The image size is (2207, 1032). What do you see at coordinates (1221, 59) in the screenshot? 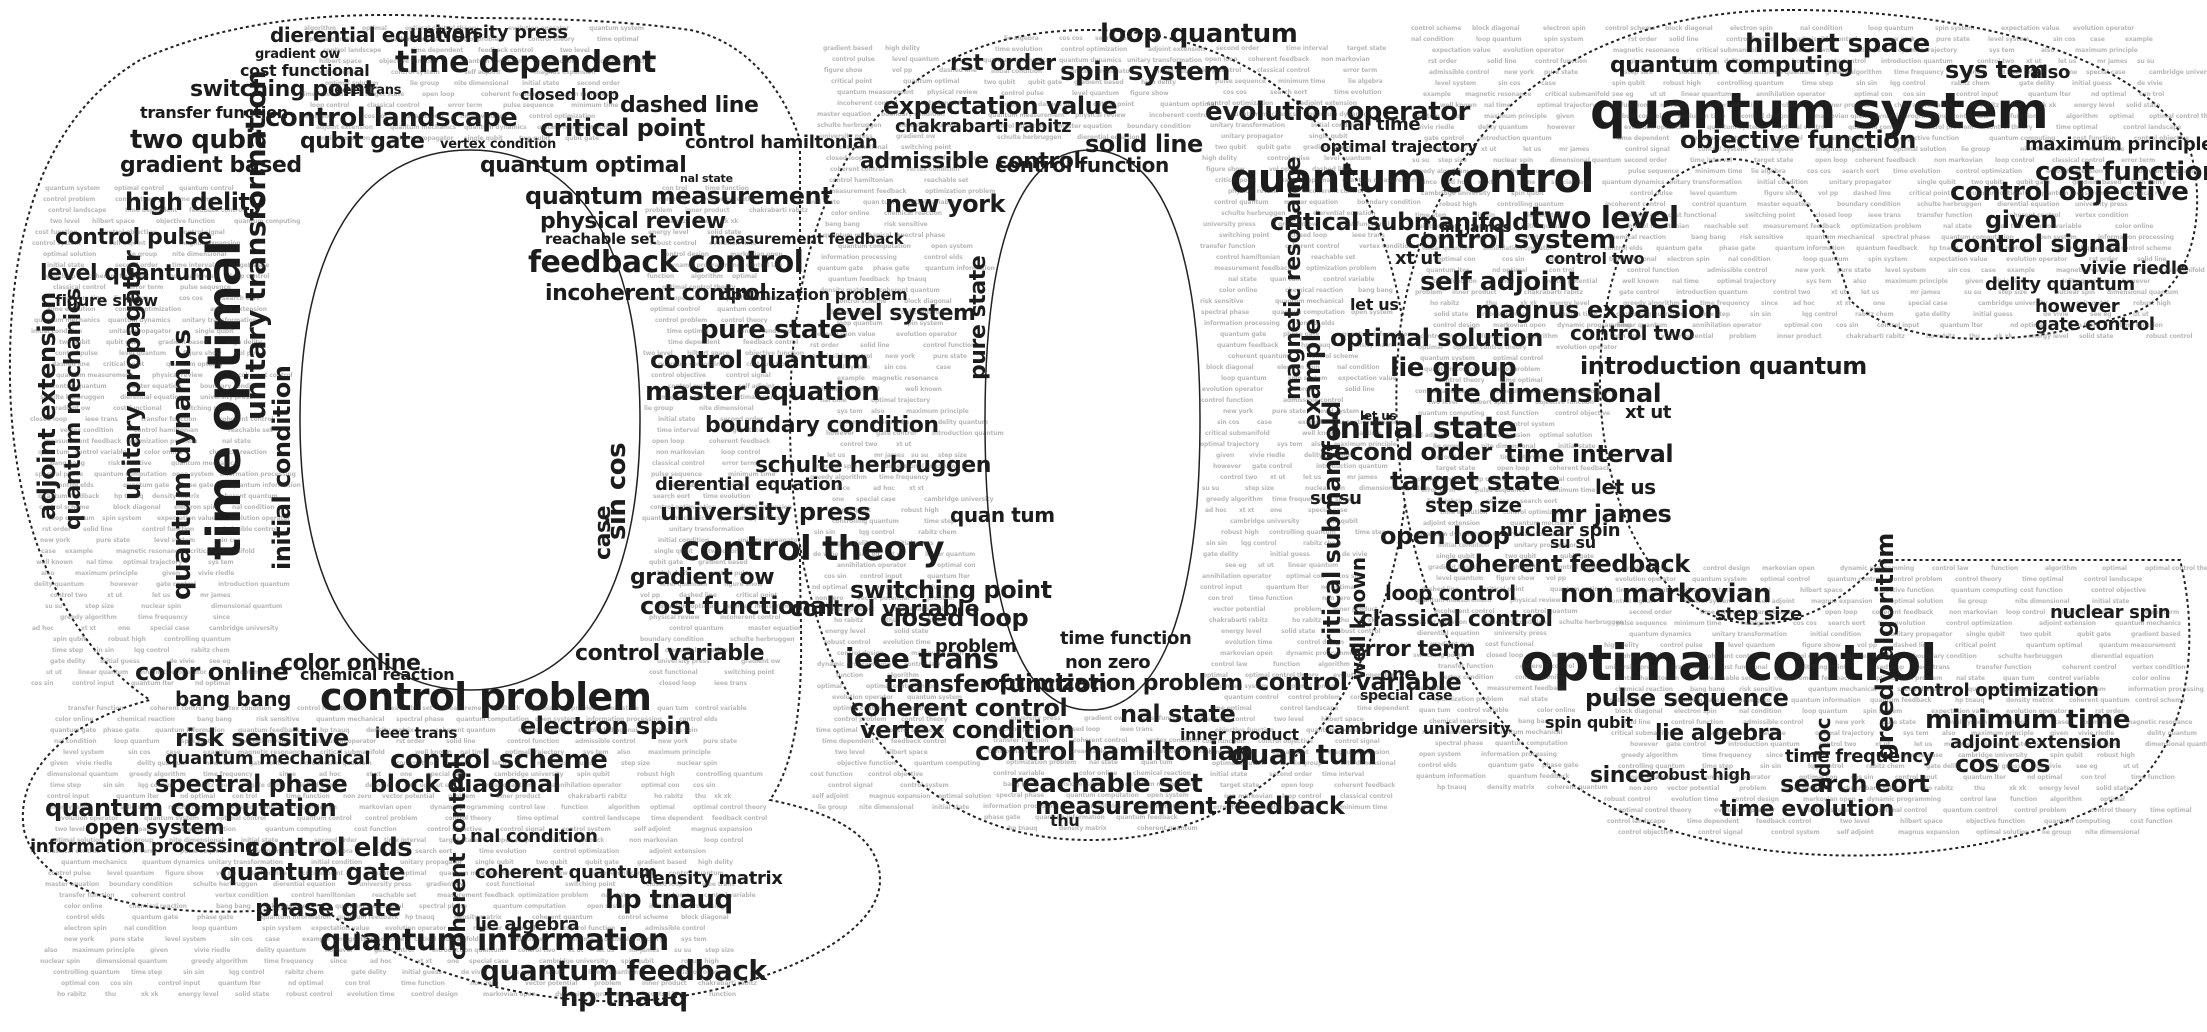
I see `filler-word: open loop` at bounding box center [1221, 59].